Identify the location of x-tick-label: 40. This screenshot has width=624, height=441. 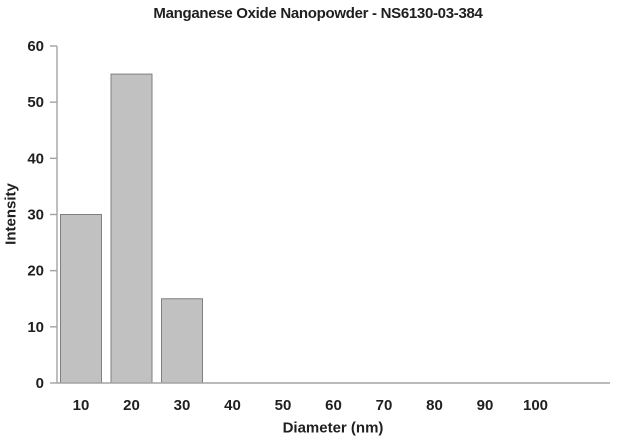
(232, 405).